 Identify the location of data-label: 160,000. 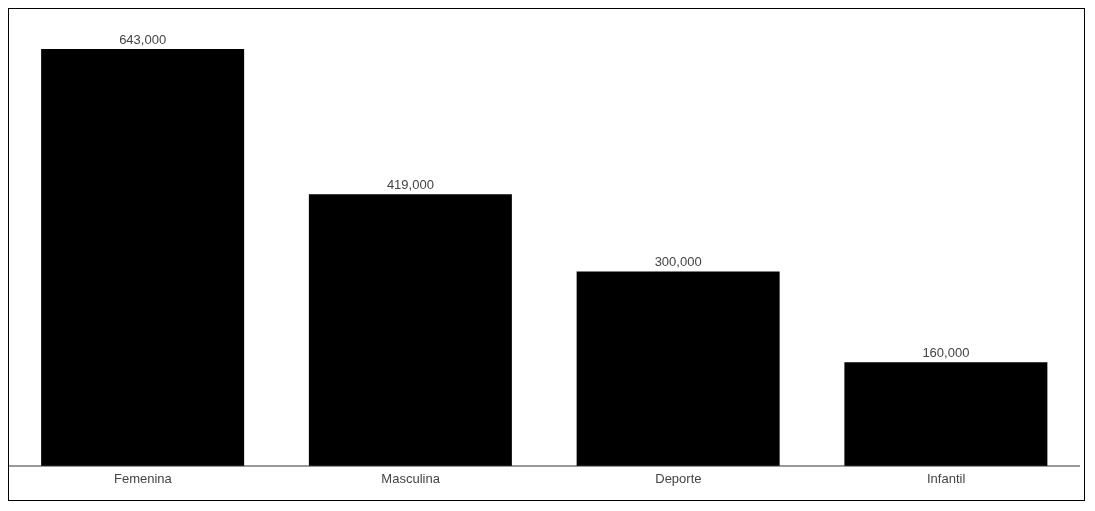
(946, 353).